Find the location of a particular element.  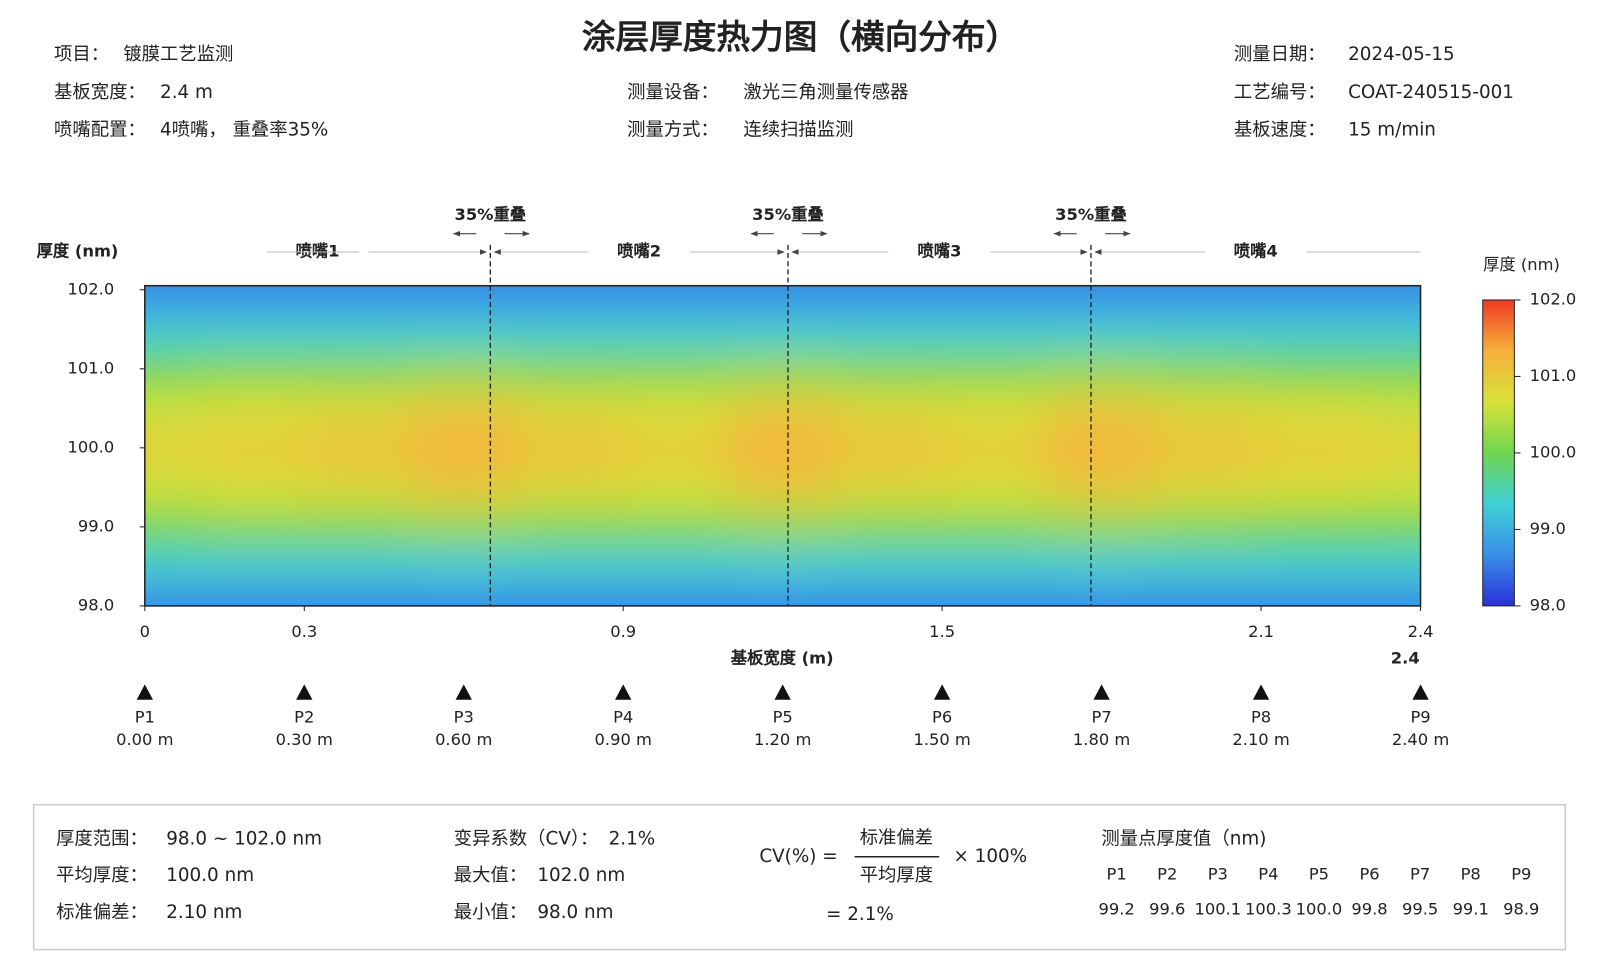

table-value: 99.6 is located at coordinates (1167, 908).